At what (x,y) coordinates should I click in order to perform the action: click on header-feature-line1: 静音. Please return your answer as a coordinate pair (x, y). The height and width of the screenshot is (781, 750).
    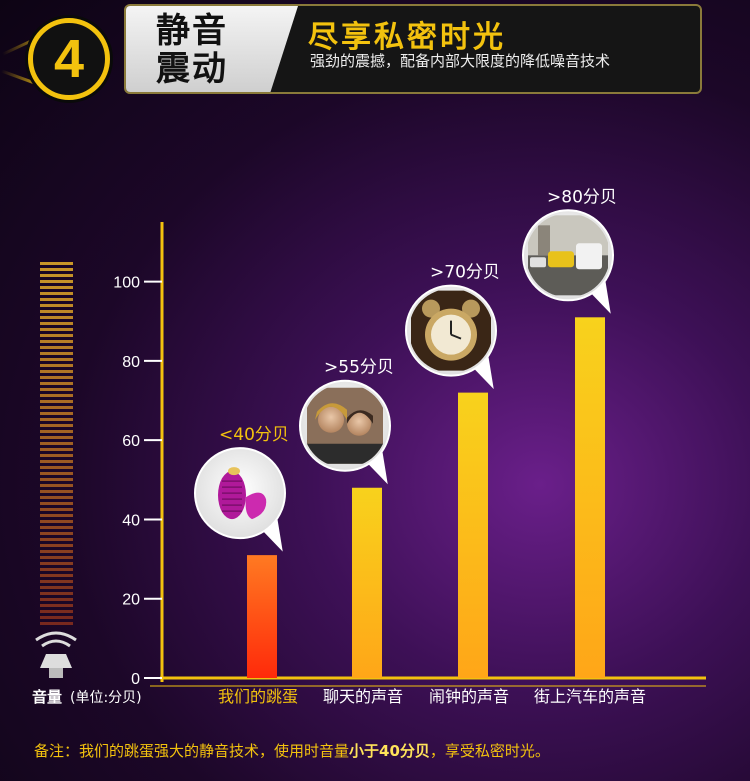
    Looking at the image, I should click on (192, 31).